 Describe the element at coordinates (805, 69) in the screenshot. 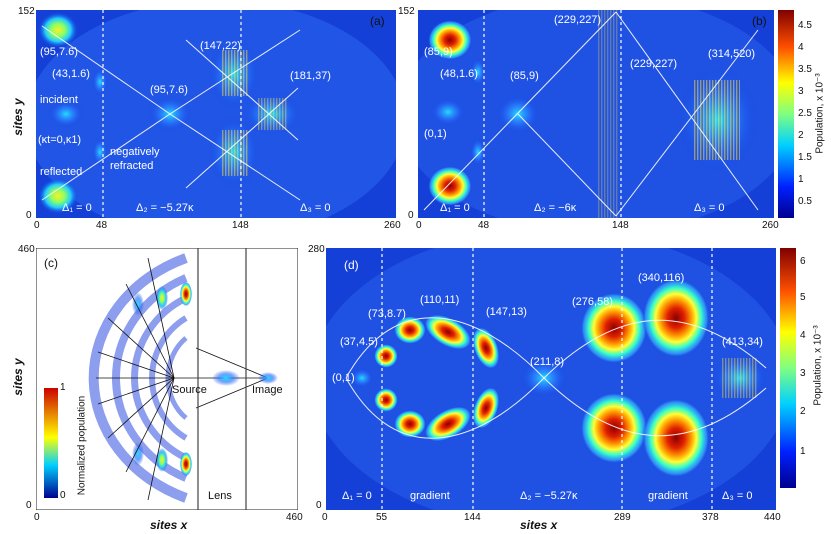

I see `panel-b-cbtick-2: 3.5` at that location.